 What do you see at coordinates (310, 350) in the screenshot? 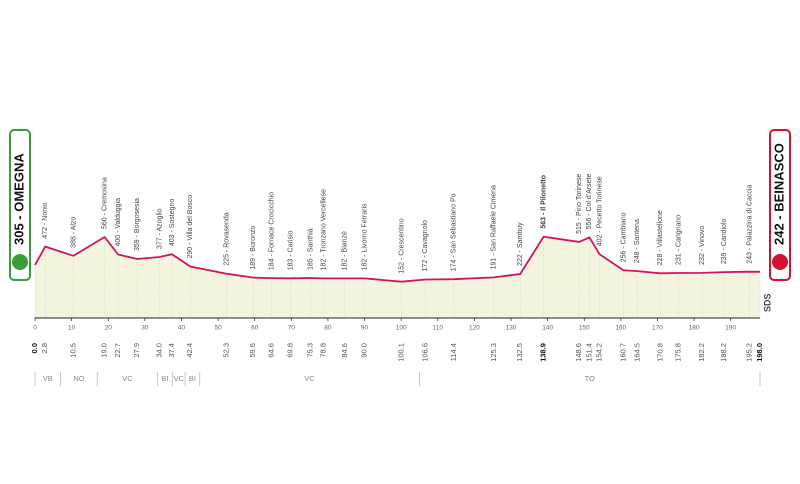
I see `km-label: 75.3` at bounding box center [310, 350].